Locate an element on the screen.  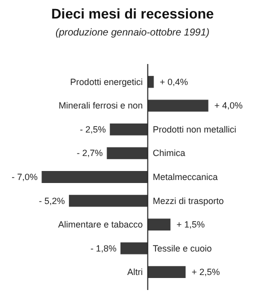
y-tick-label: Alimentare e tabacco is located at coordinates (100, 225).